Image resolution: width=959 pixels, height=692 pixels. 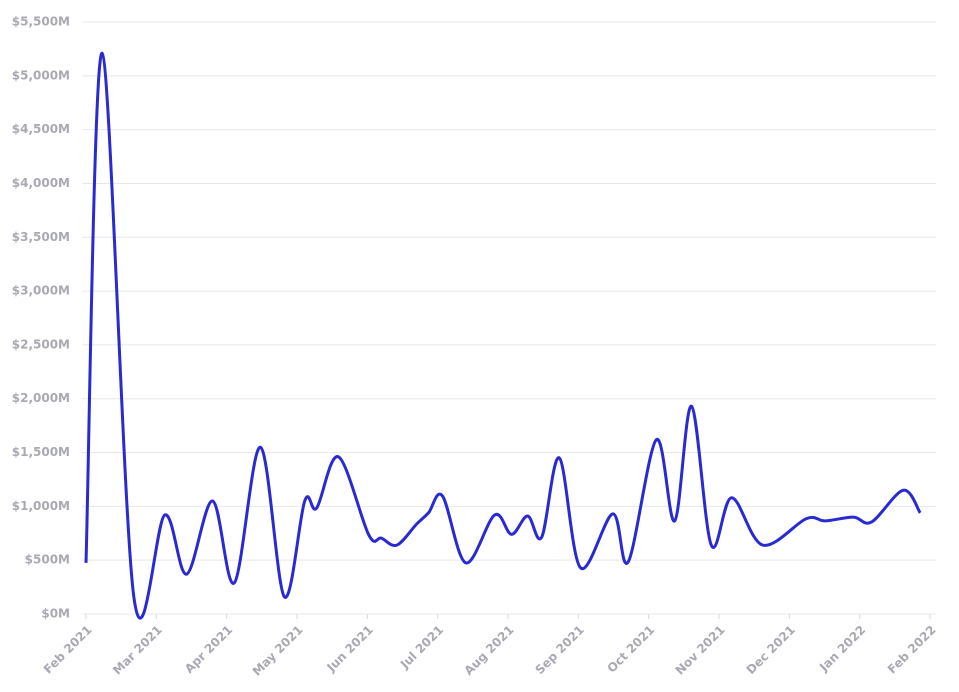 I want to click on x-tick-label: Jan 2022, so click(x=842, y=649).